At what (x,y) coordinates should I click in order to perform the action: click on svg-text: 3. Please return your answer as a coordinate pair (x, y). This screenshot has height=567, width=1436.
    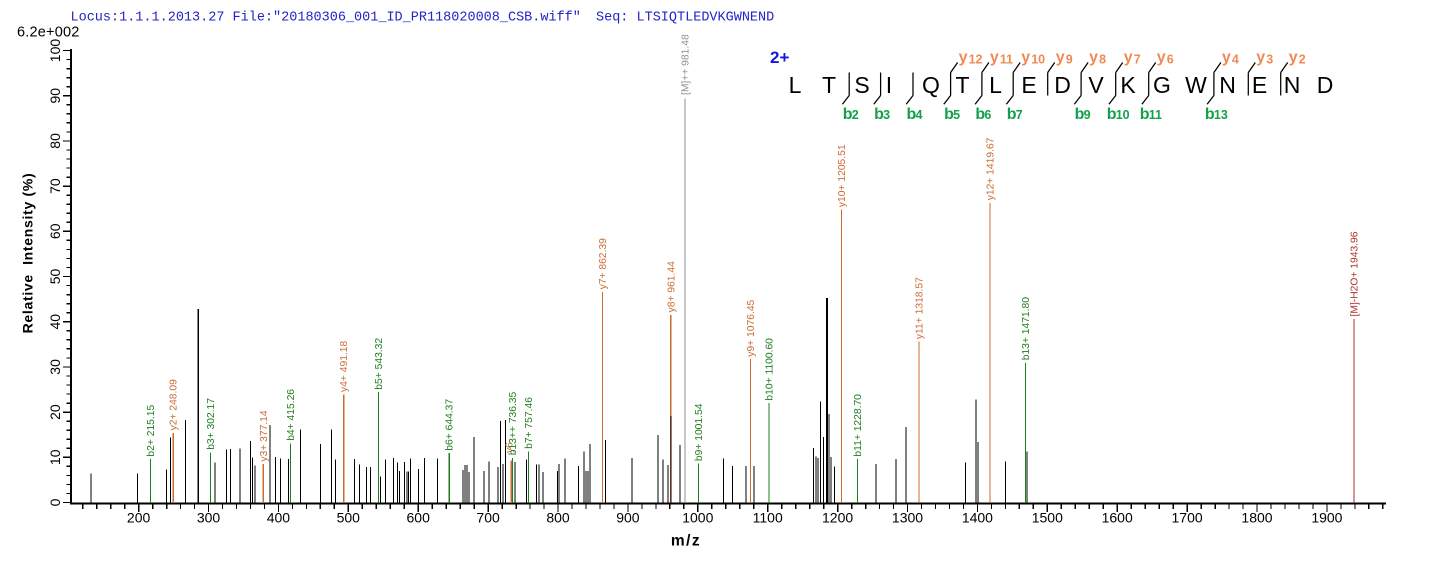
    Looking at the image, I should click on (1269, 60).